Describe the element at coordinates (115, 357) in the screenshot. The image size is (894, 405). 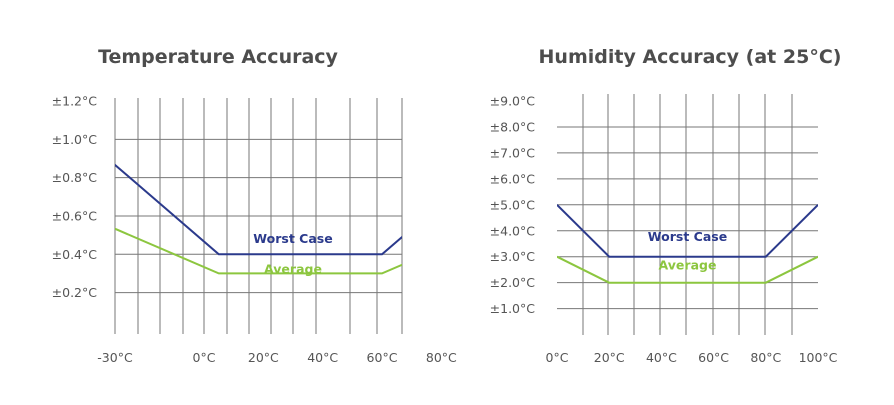
I see `x-tick-label: -30°C` at that location.